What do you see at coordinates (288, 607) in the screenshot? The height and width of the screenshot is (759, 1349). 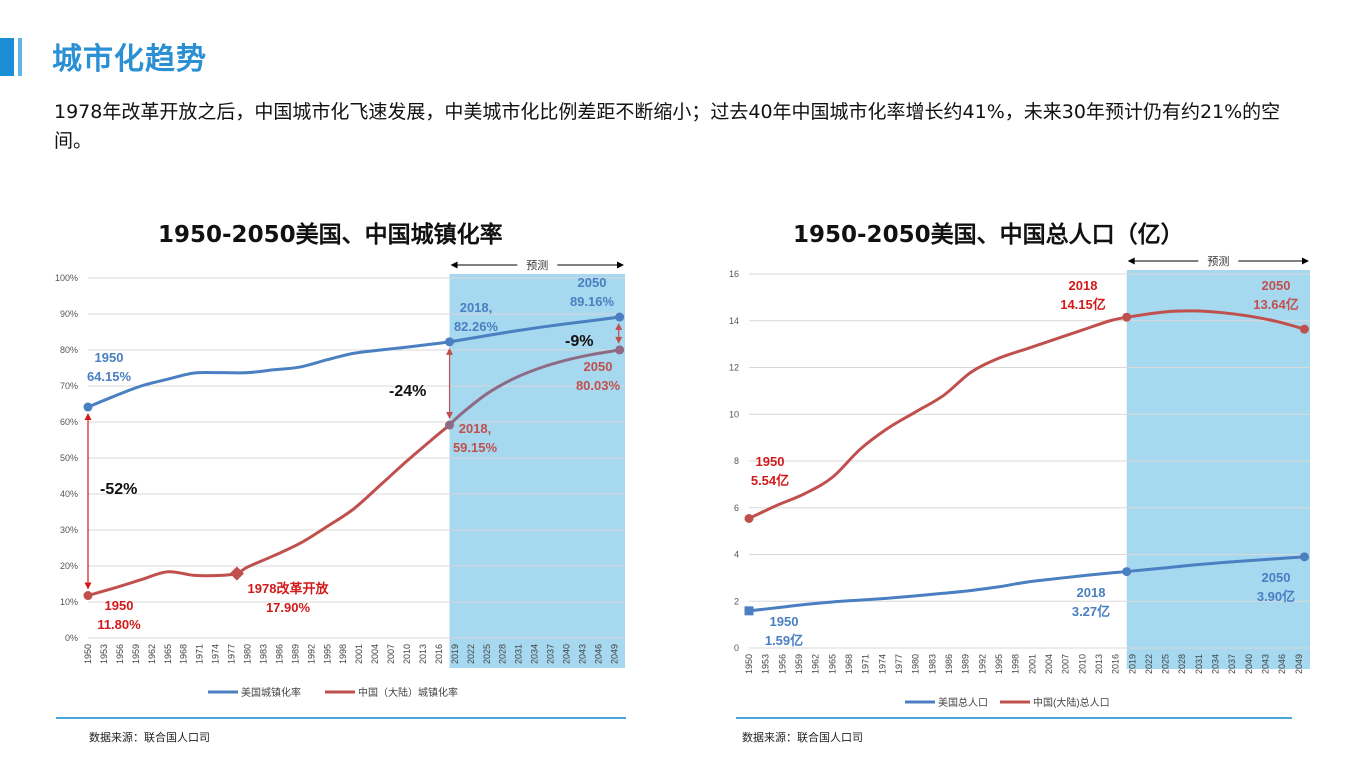 I see `cn-1978-label: 17.90%` at bounding box center [288, 607].